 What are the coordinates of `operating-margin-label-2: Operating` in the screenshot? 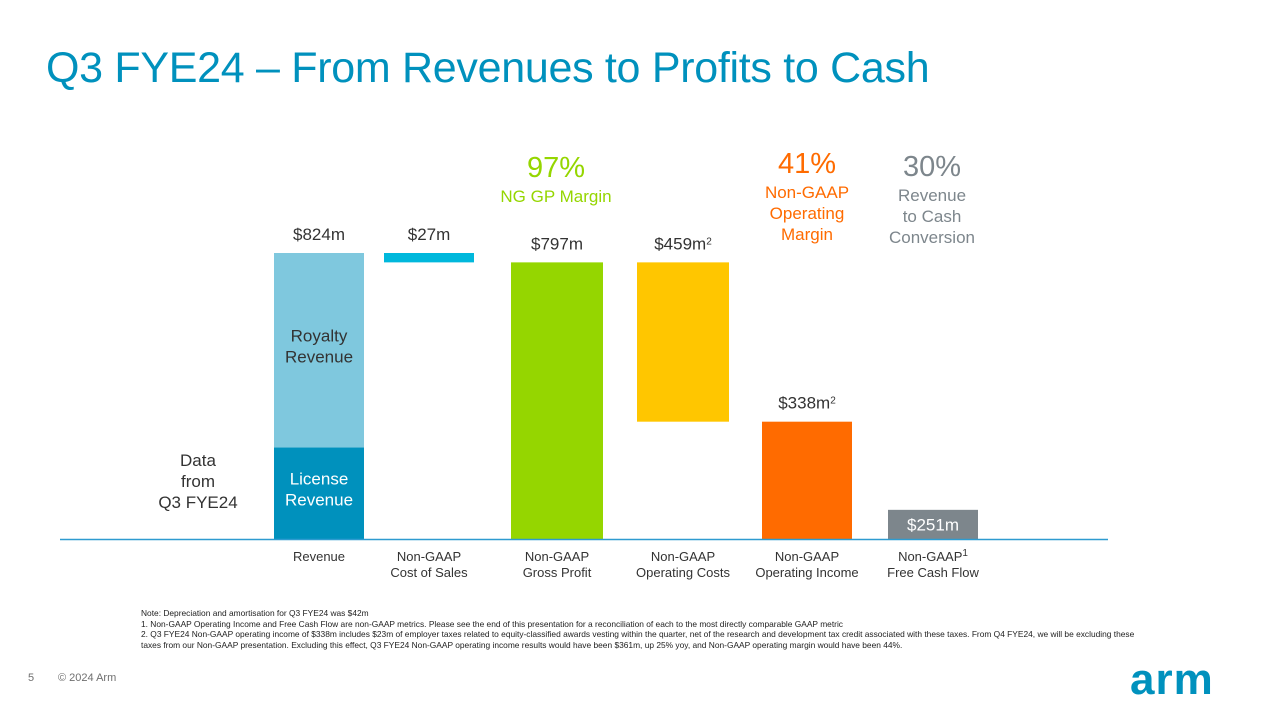 It's located at (807, 213).